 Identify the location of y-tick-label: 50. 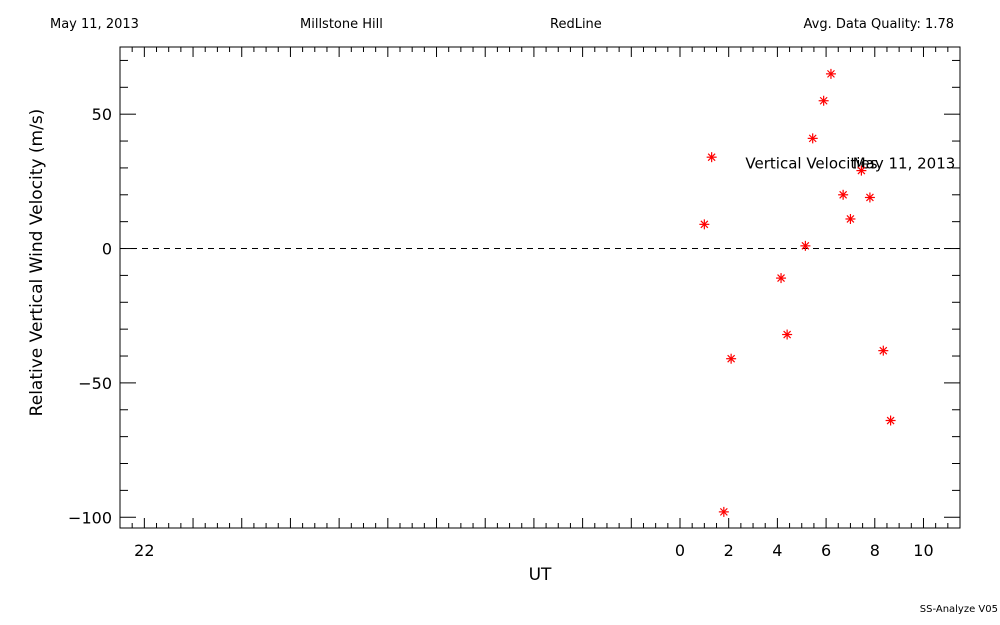
(102, 114).